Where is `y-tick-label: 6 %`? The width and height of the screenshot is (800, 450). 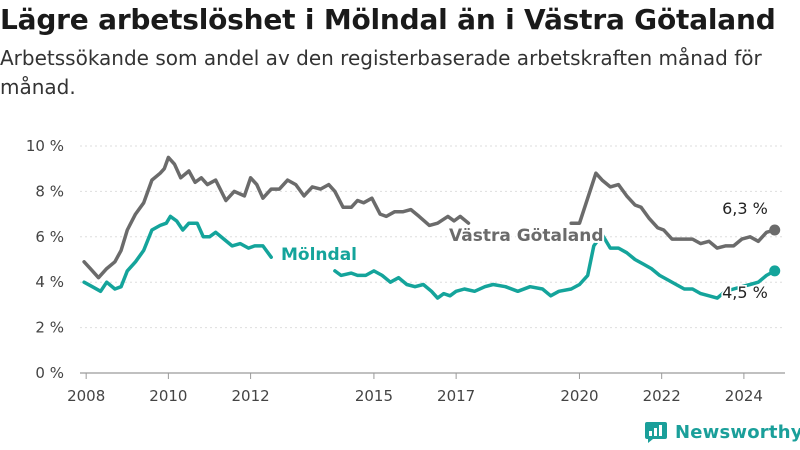 y-tick-label: 6 % is located at coordinates (49, 237).